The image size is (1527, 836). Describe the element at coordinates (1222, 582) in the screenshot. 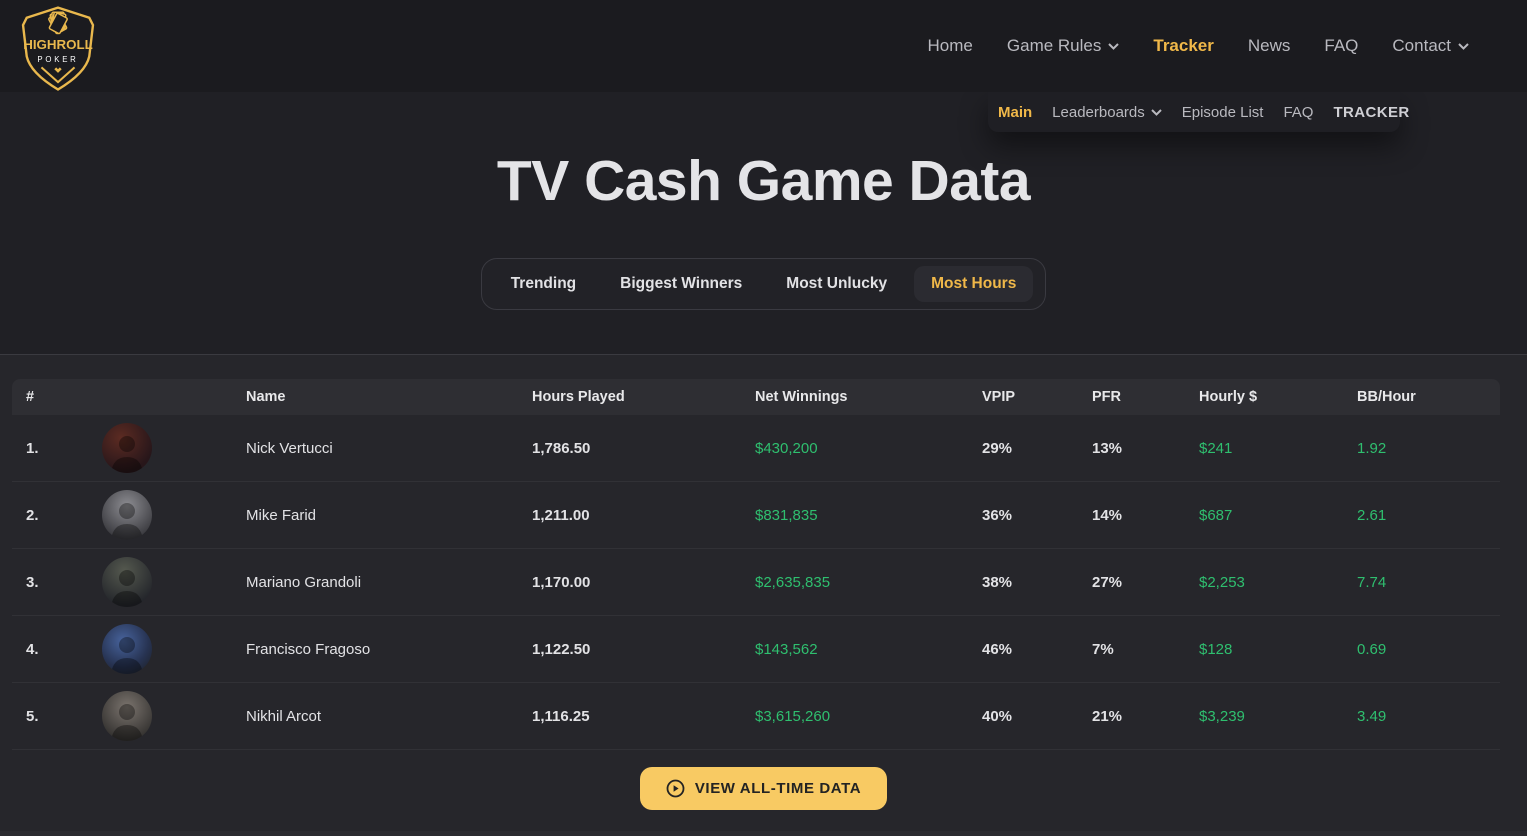

I see `hourly-dollars: $2,253` at that location.